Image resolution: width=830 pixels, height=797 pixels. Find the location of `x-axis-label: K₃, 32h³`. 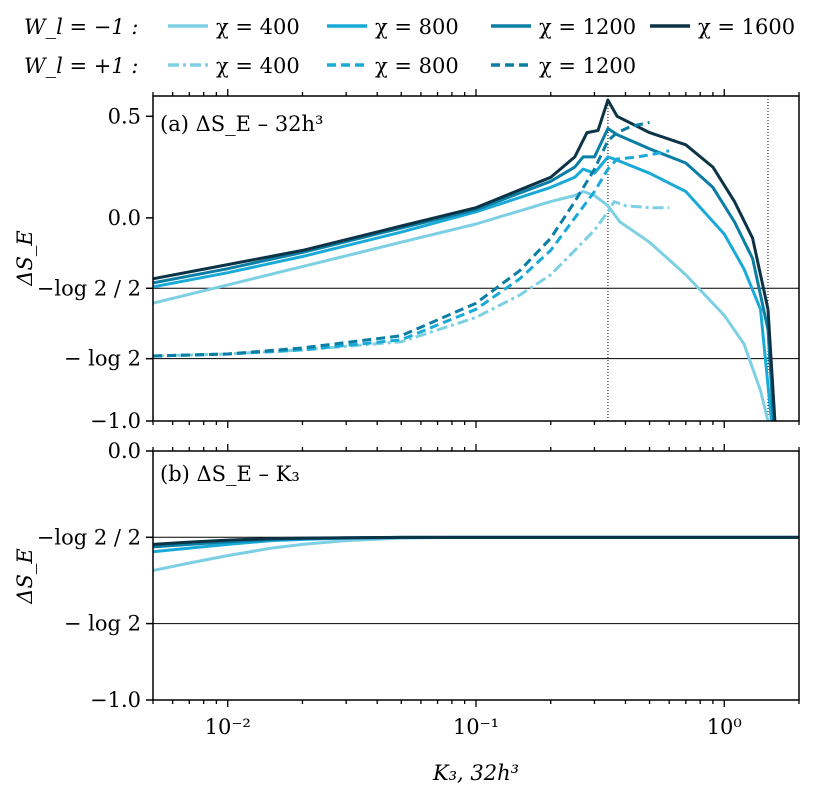

x-axis-label: K₃, 32h³ is located at coordinates (475, 773).